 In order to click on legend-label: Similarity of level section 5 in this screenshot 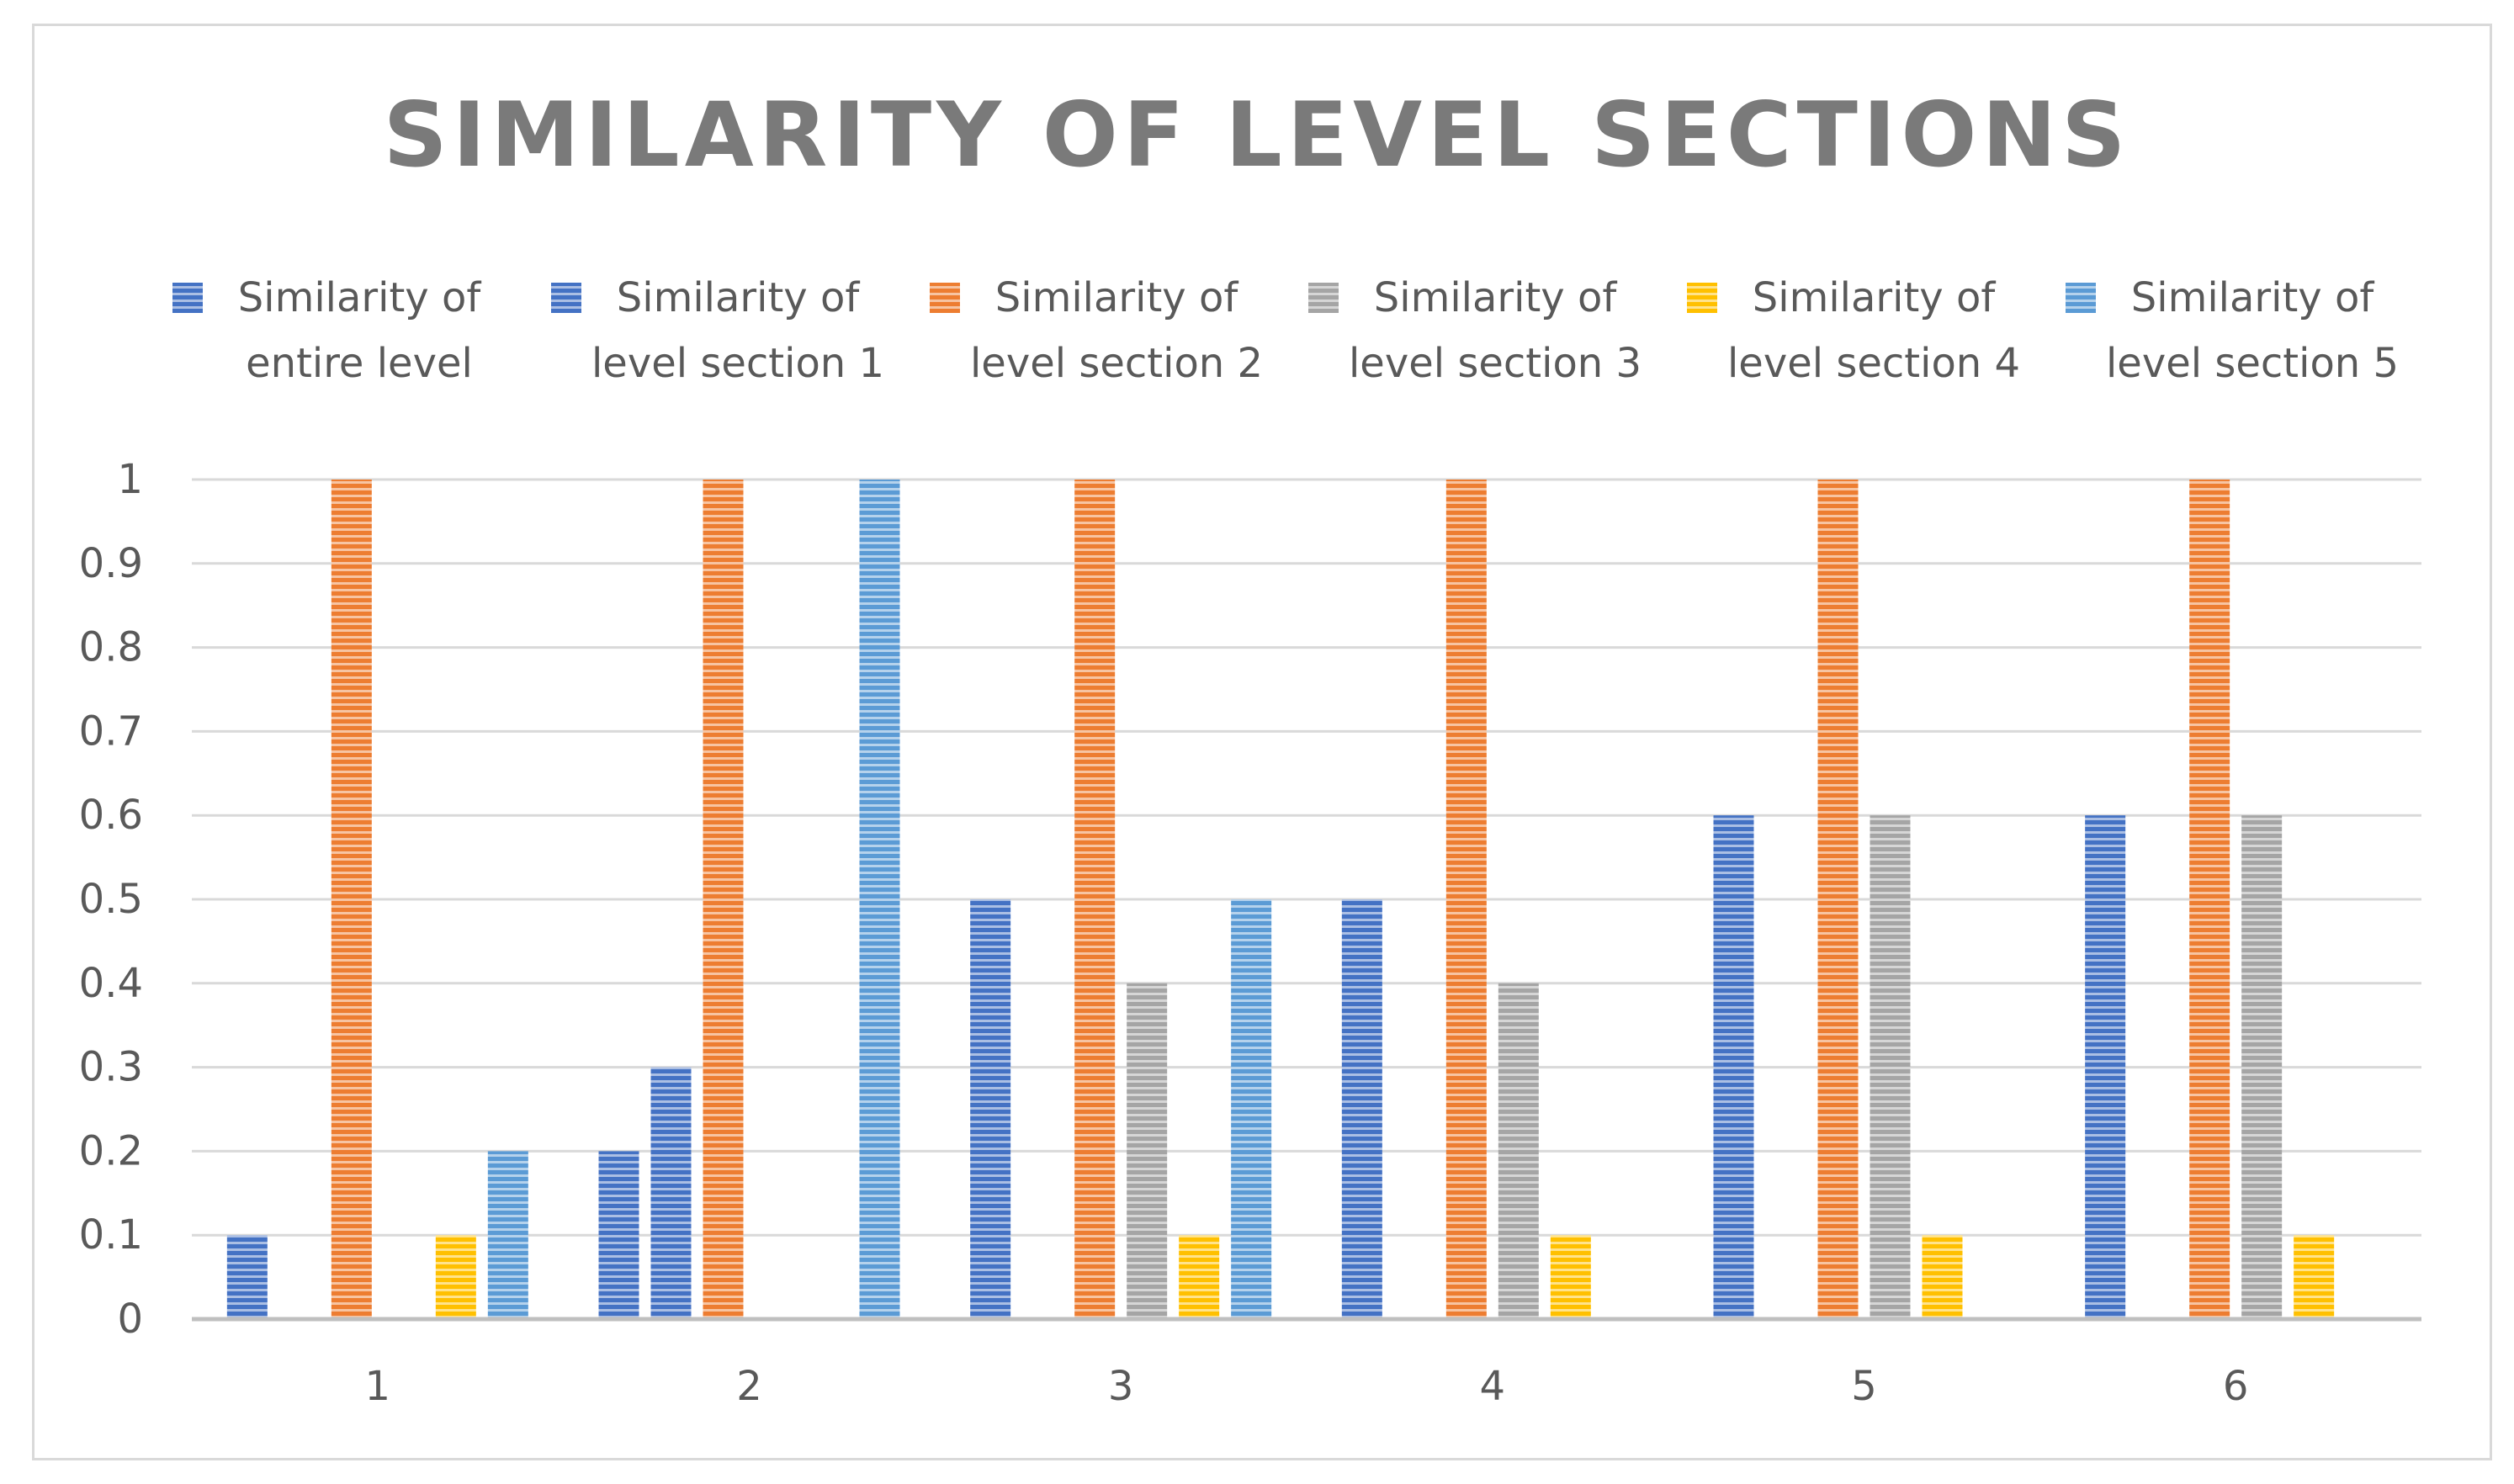, I will do `click(2252, 330)`.